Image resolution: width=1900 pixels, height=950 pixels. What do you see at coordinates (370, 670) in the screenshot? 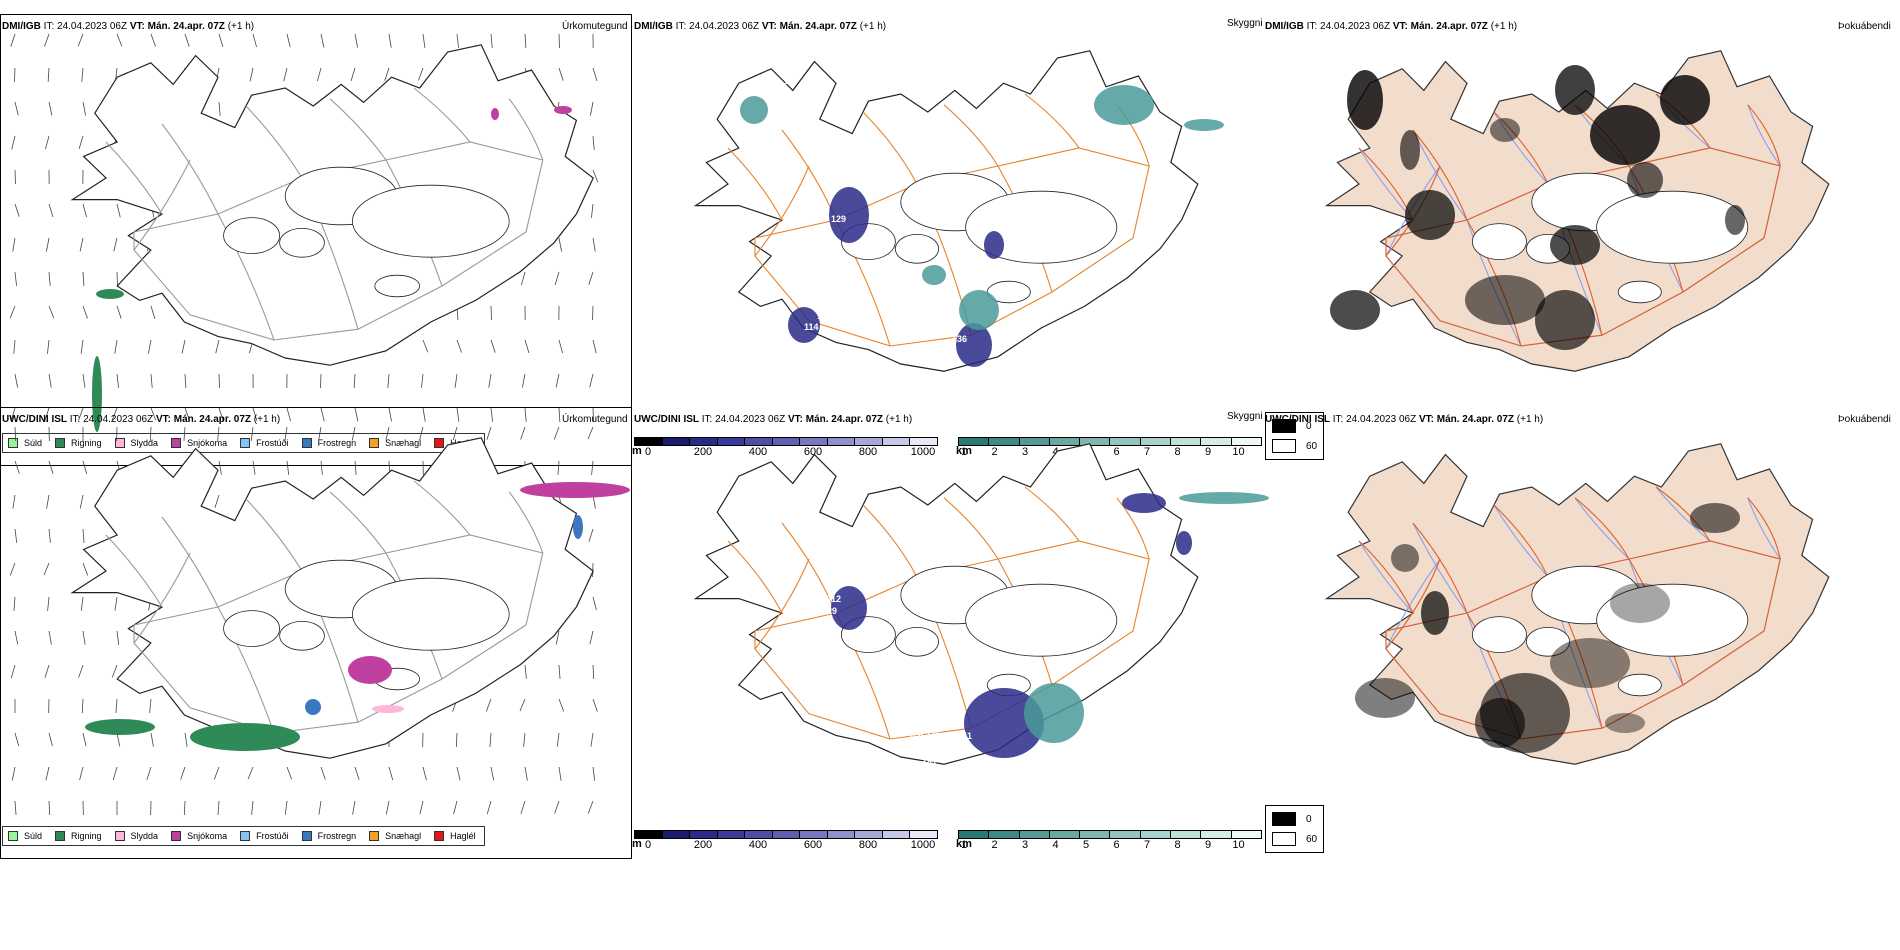
I see `snow-area` at bounding box center [370, 670].